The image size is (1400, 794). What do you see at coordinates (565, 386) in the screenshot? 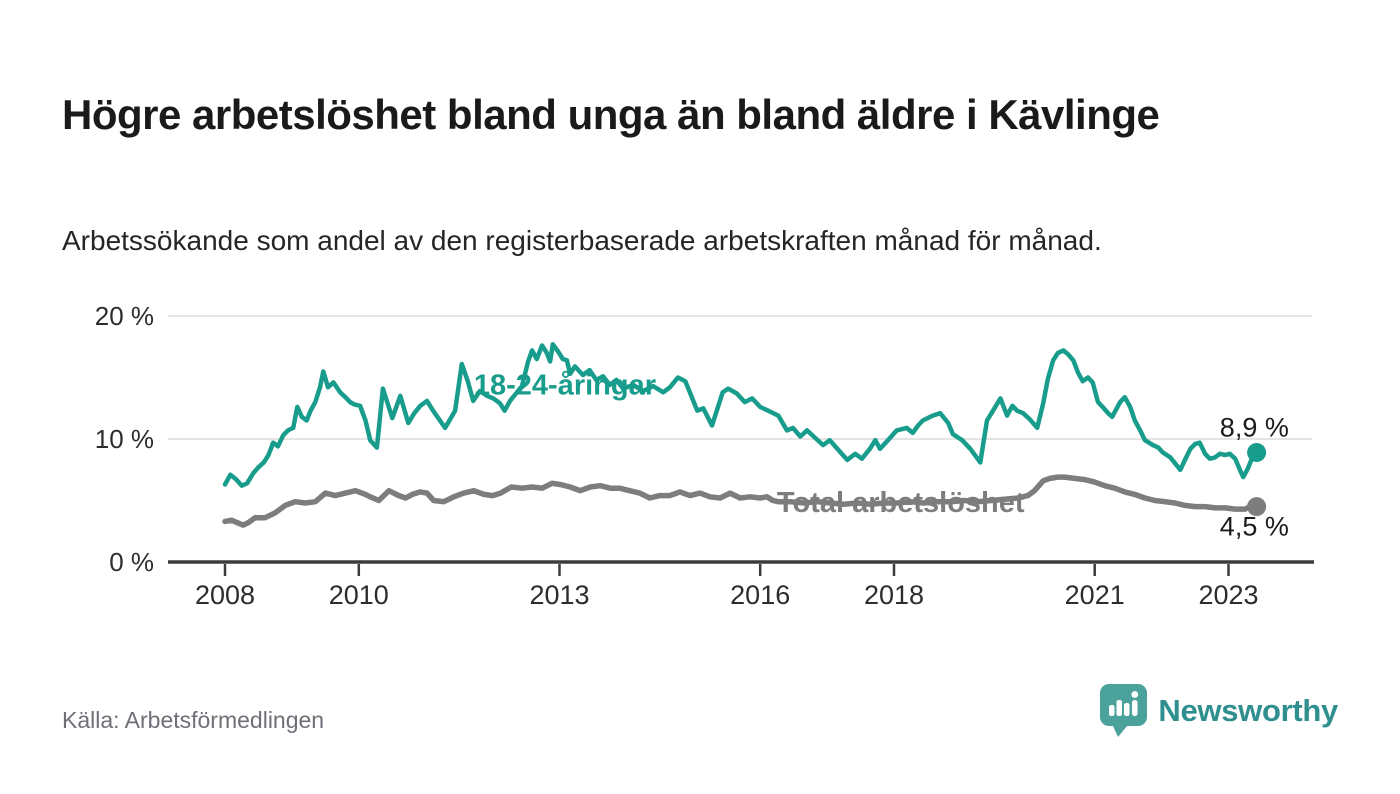
I see `series-label-youth: 18-24-åringar` at bounding box center [565, 386].